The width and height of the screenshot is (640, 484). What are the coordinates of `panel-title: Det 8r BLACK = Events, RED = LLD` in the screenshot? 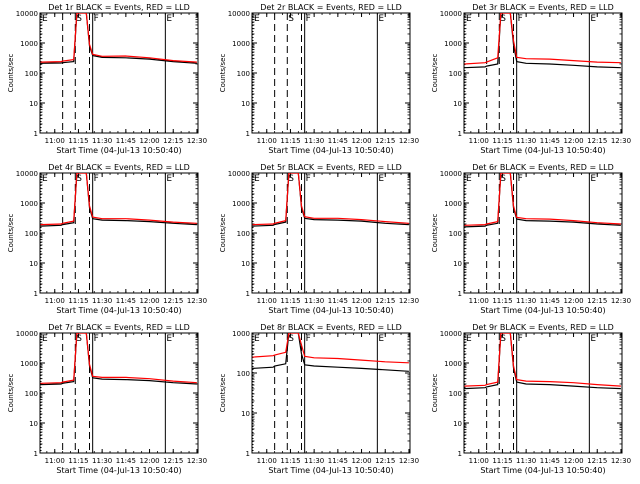 It's located at (331, 327).